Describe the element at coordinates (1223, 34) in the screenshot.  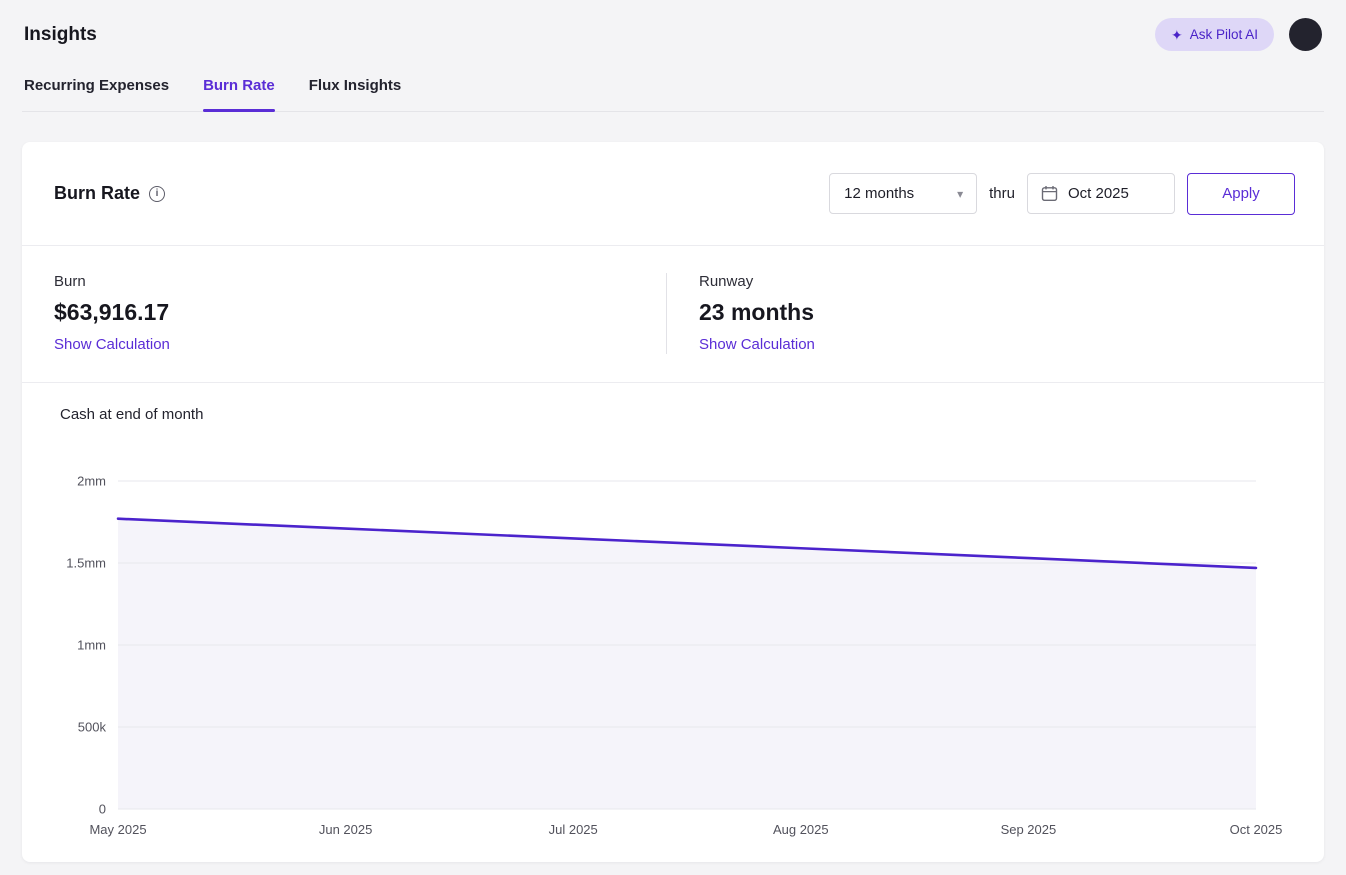
I see `ask-pilot-ai-label: Ask Pilot AI` at that location.